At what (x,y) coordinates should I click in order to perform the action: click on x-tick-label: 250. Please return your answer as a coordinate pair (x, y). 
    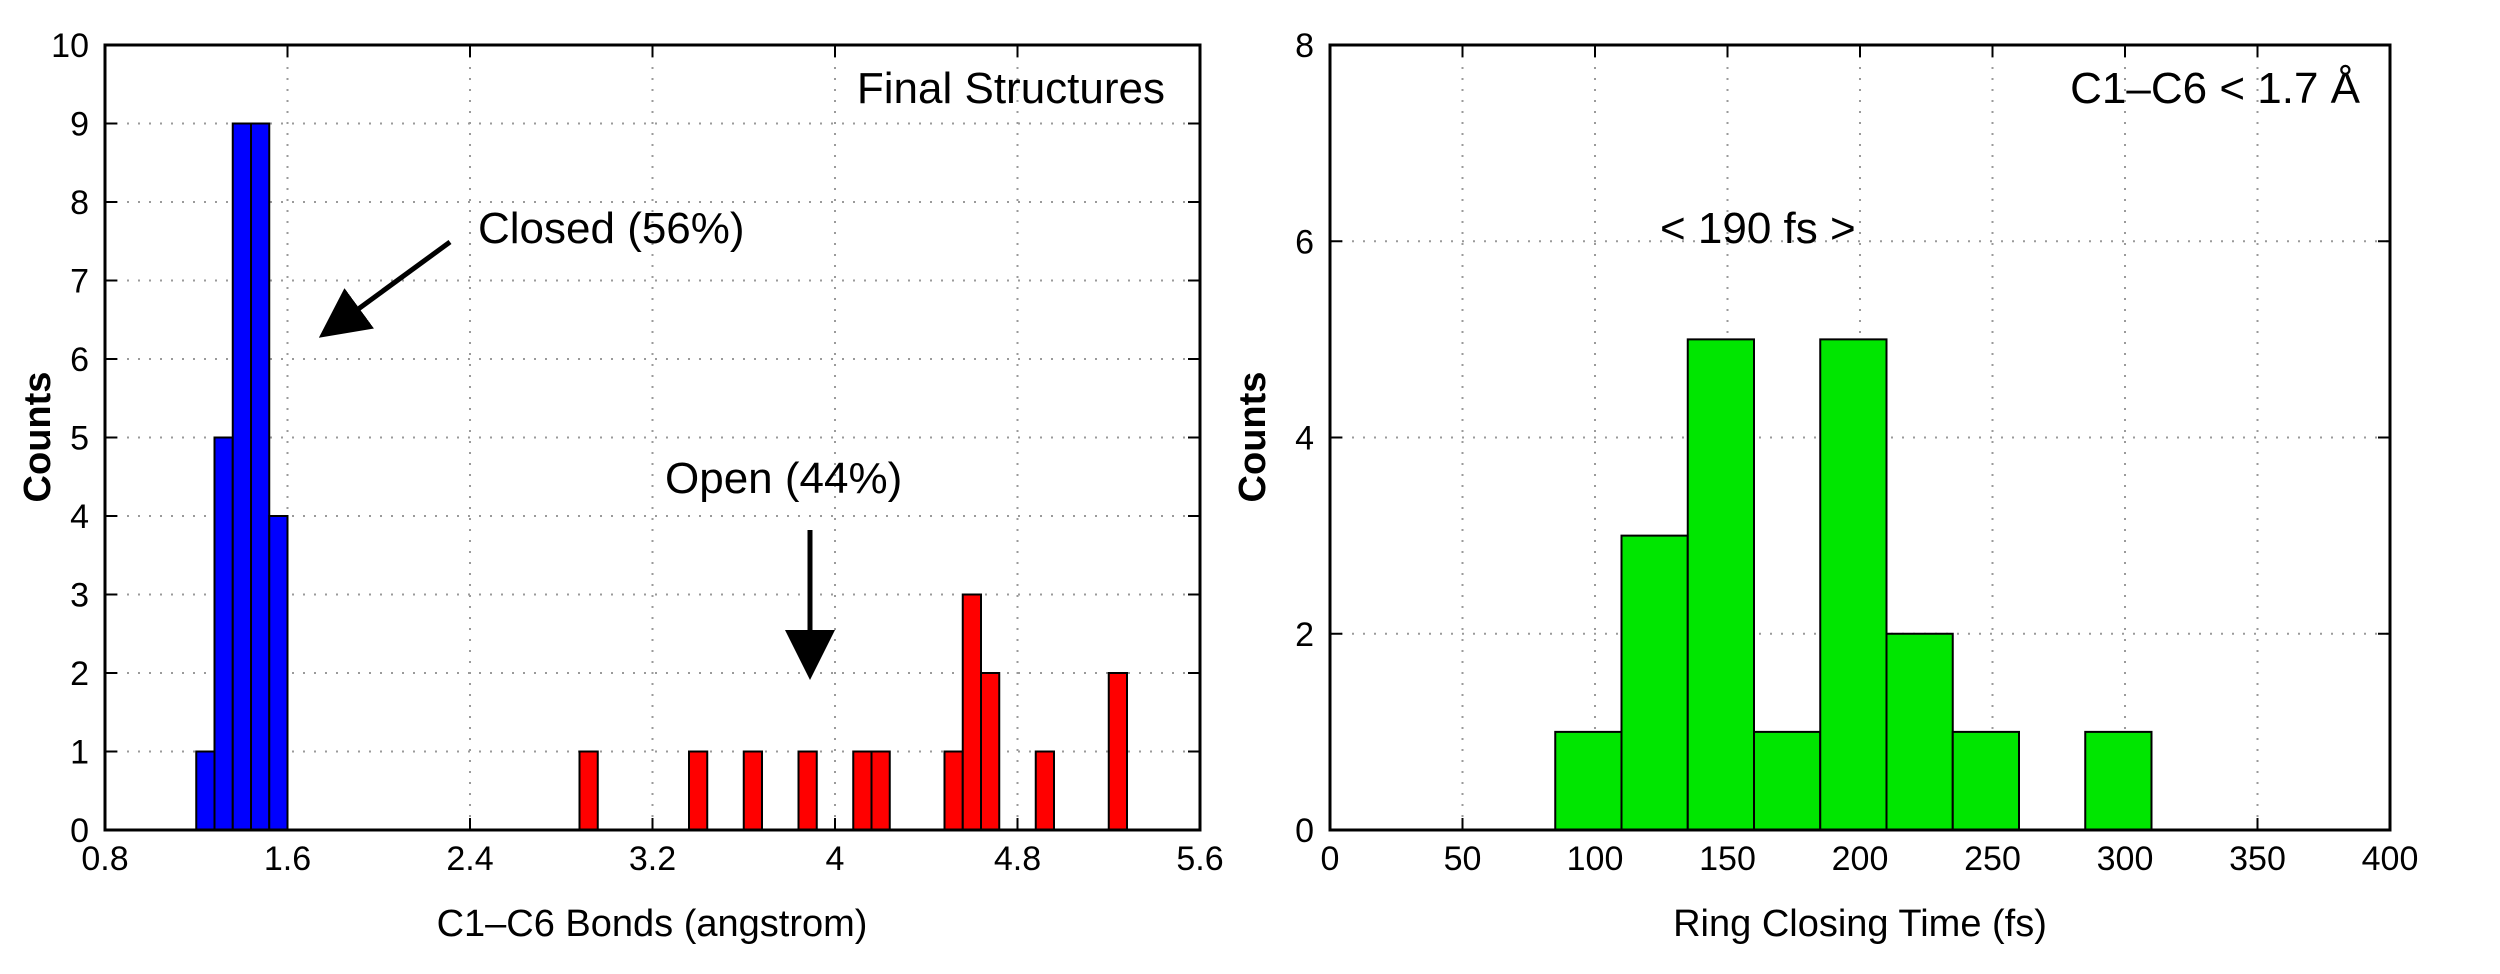
    Looking at the image, I should click on (1992, 859).